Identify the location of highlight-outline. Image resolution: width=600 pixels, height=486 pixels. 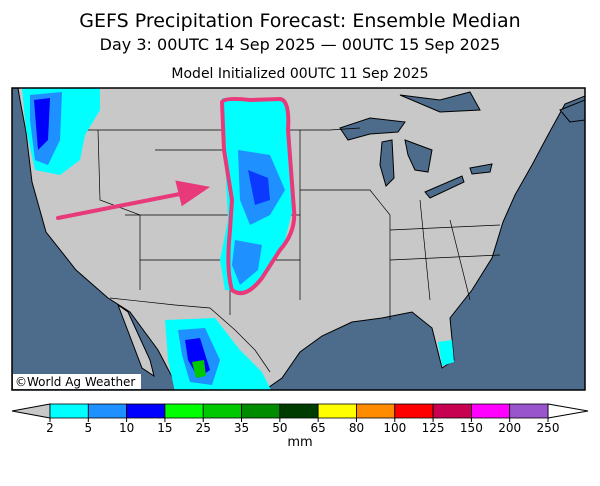
(258, 195).